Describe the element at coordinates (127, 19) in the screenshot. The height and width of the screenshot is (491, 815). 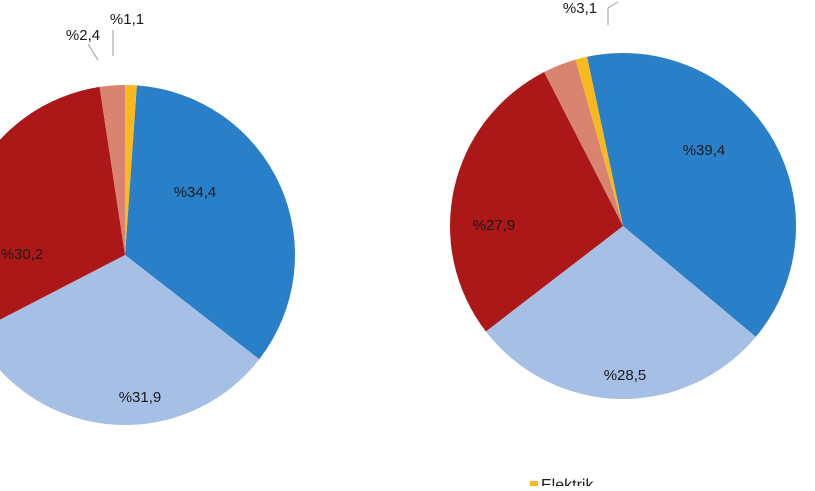
I see `pie-0-label-4: %1,1` at that location.